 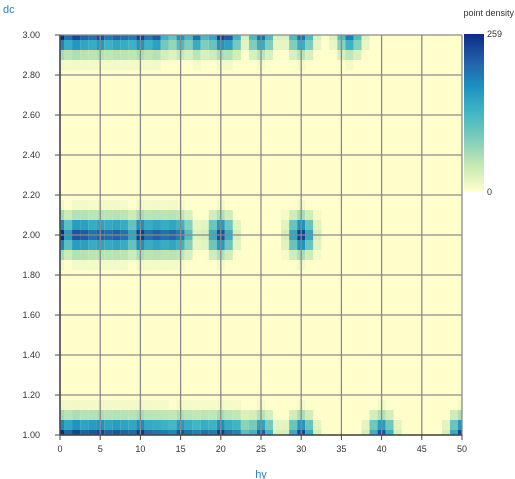 I want to click on x-tick-label: 45, so click(x=422, y=449).